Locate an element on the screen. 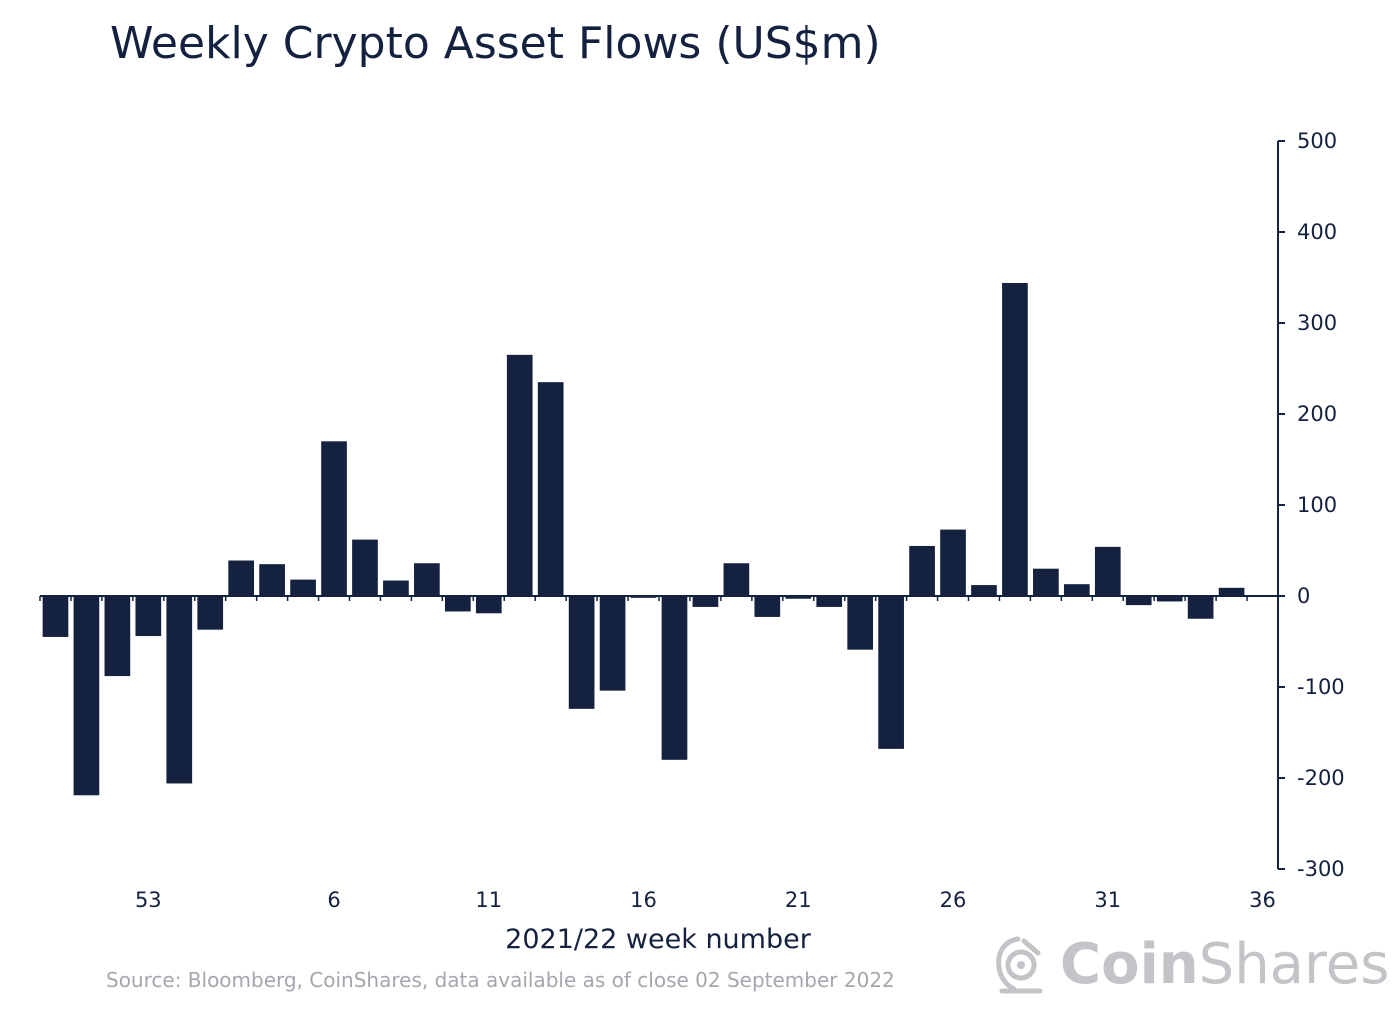 This screenshot has height=1009, width=1400. y-tick-label: 100 is located at coordinates (1317, 505).